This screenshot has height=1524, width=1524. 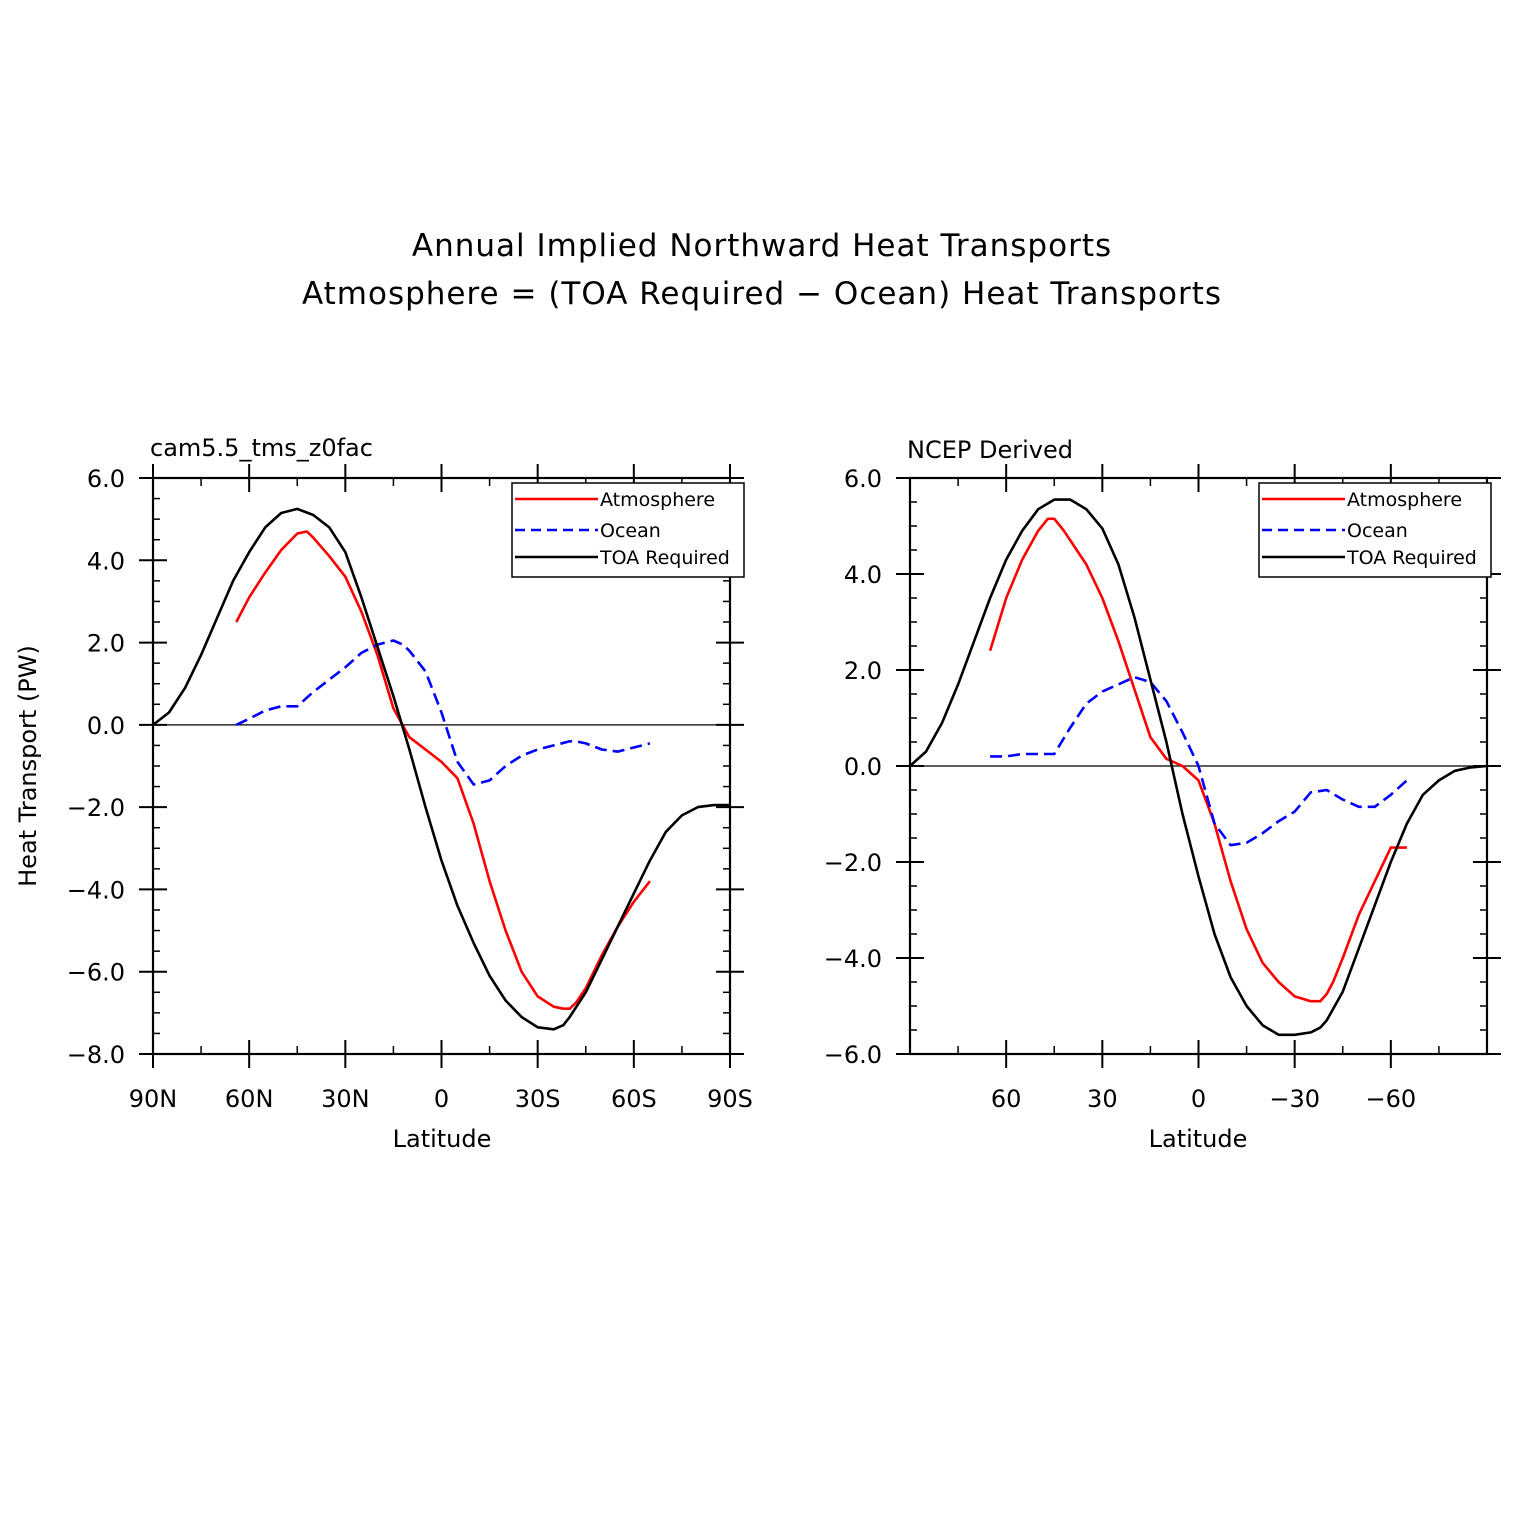 I want to click on panel-left-x-tick-label: 30S, so click(x=538, y=1099).